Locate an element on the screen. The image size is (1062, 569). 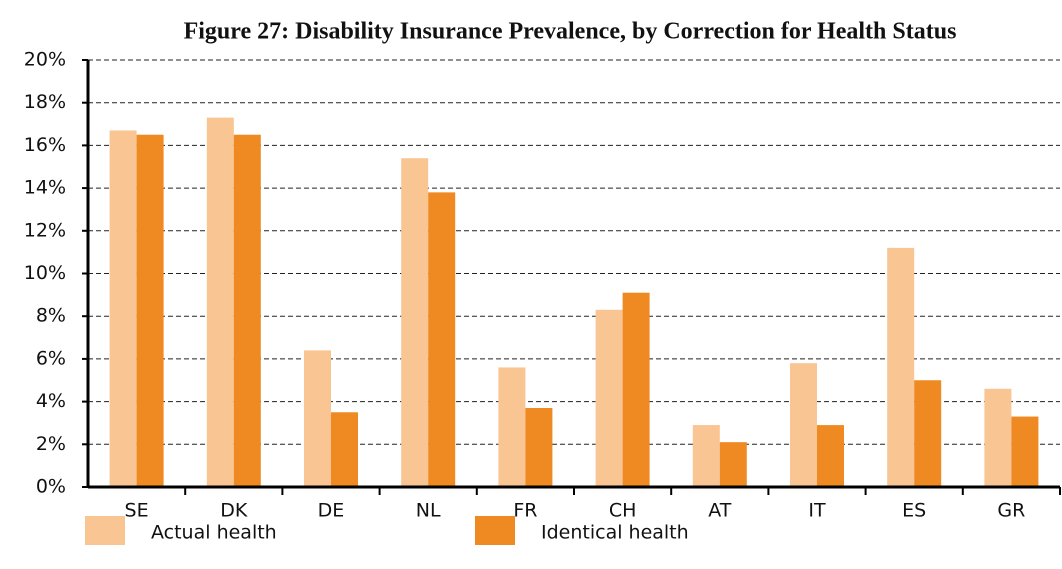
legend-label: Identical health is located at coordinates (615, 533).